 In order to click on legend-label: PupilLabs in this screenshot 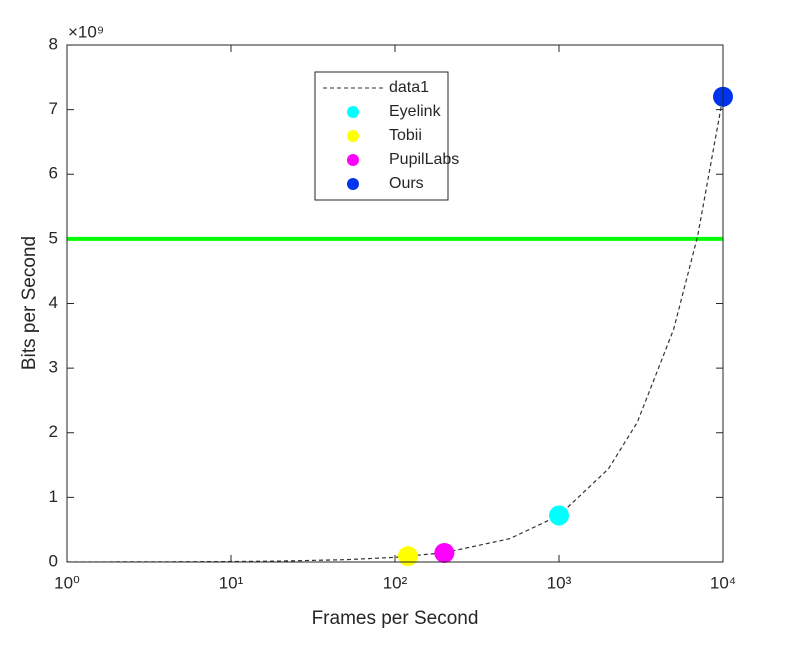, I will do `click(424, 159)`.